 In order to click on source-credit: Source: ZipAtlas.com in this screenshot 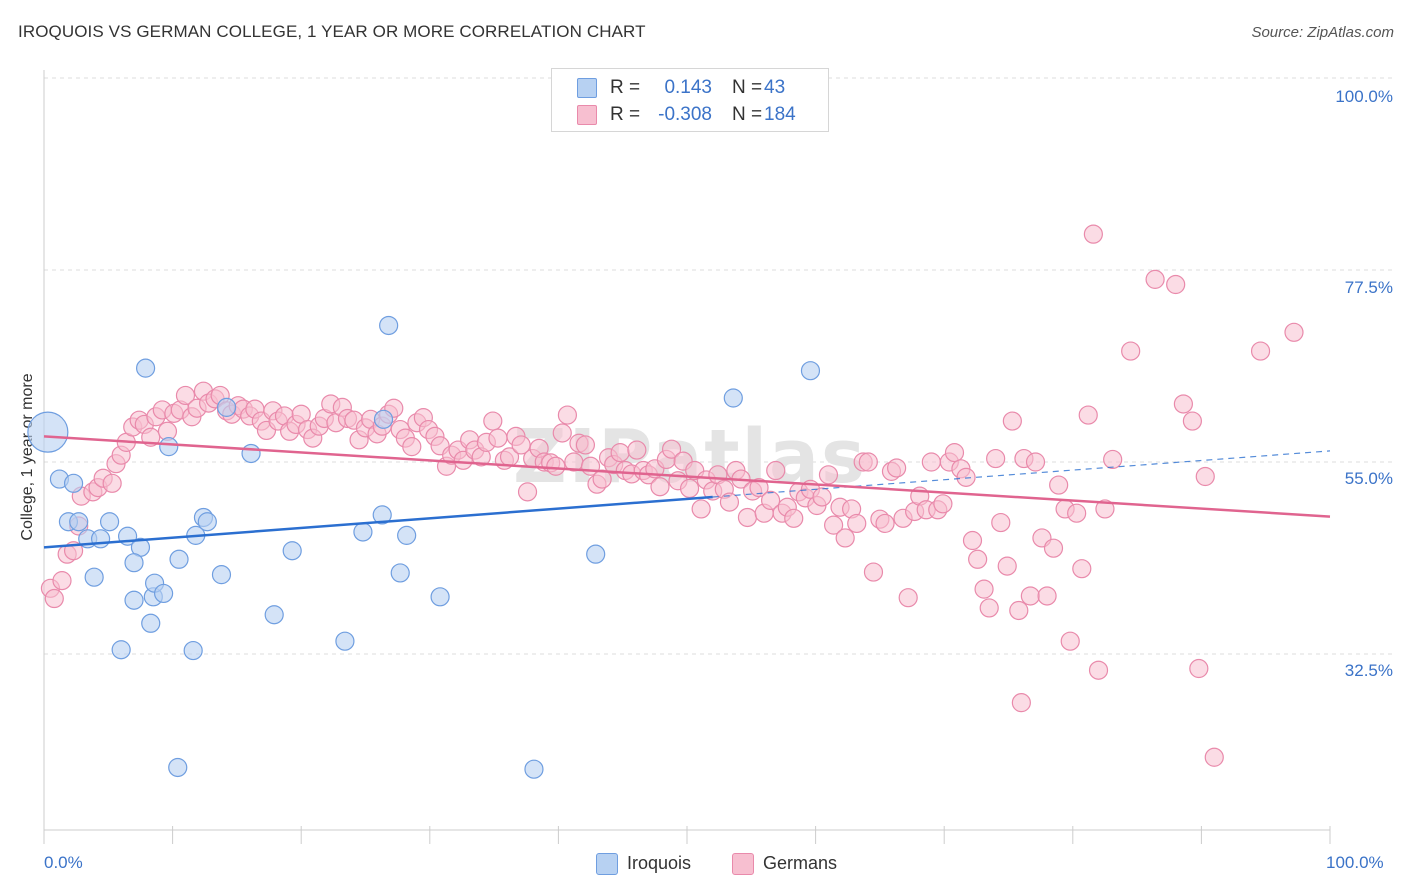, I will do `click(1322, 32)`.